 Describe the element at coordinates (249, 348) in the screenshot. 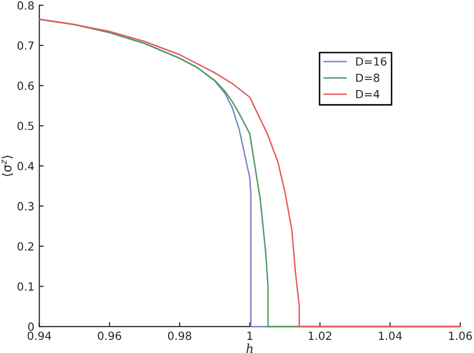

I see `x-axis-title: h` at that location.